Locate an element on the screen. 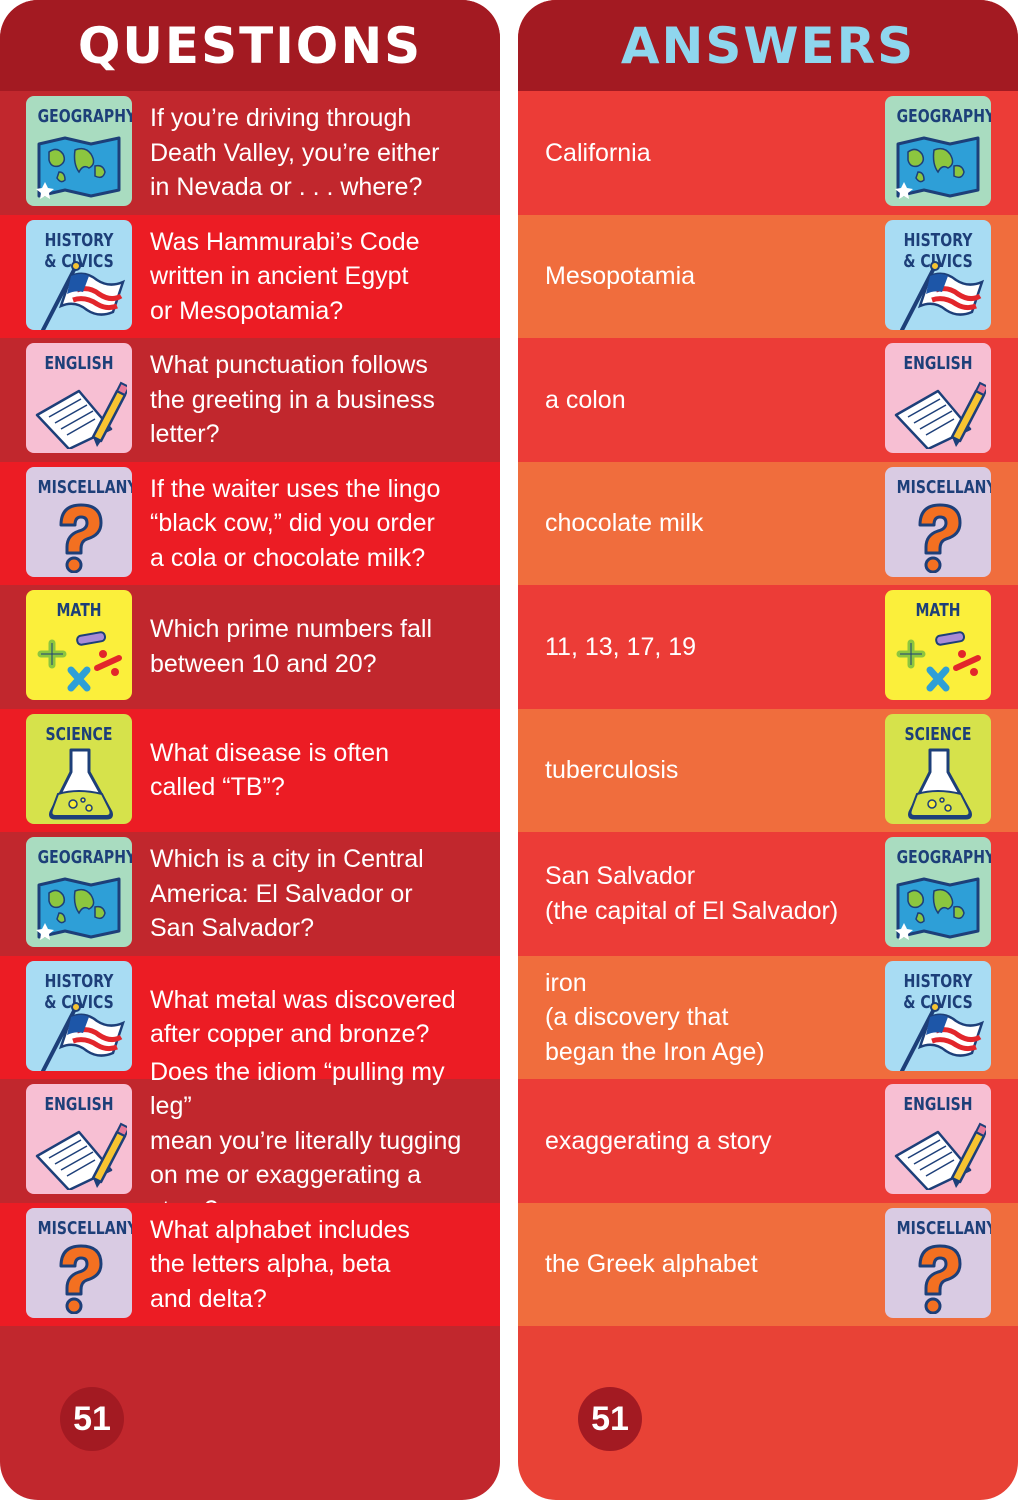 This screenshot has width=1018, height=1500. answer-text: California is located at coordinates (598, 152).